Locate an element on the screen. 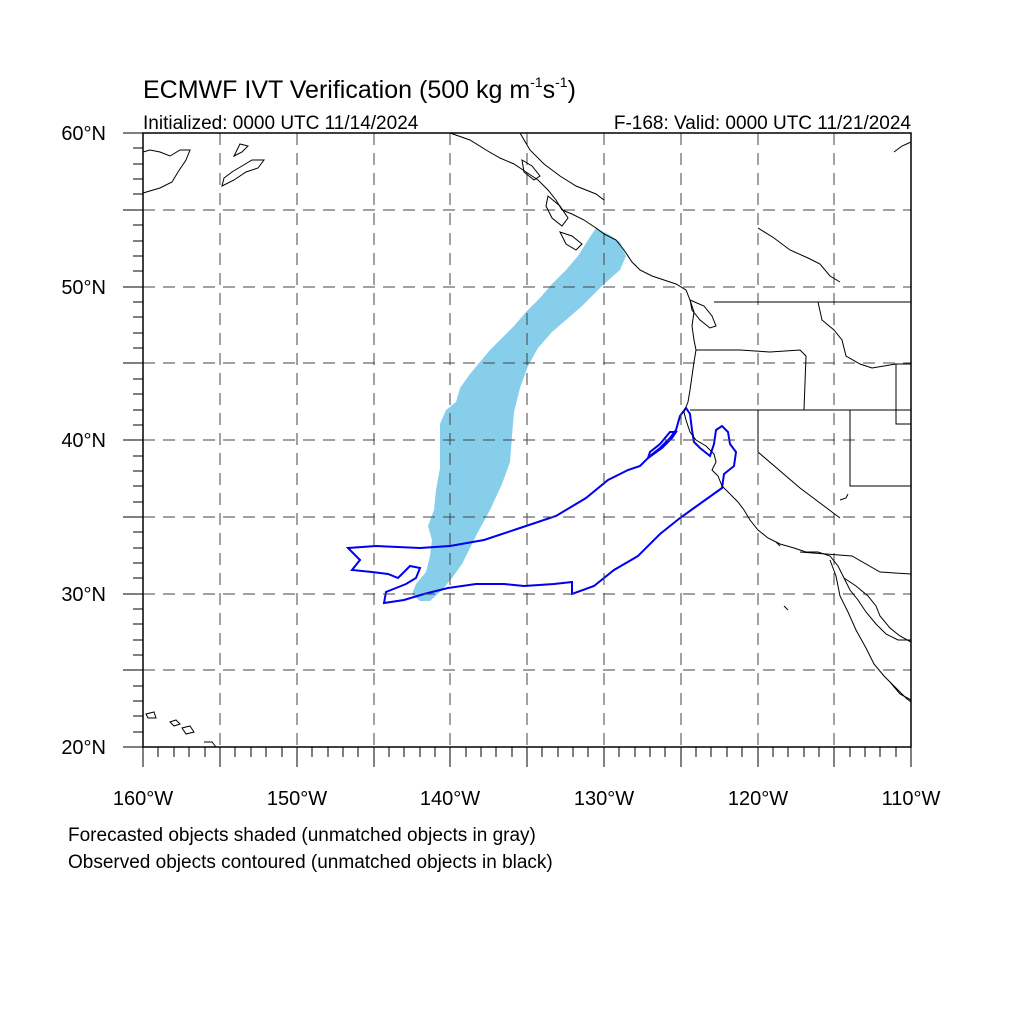 The image size is (1024, 1024). lon-label: 120°W is located at coordinates (758, 799).